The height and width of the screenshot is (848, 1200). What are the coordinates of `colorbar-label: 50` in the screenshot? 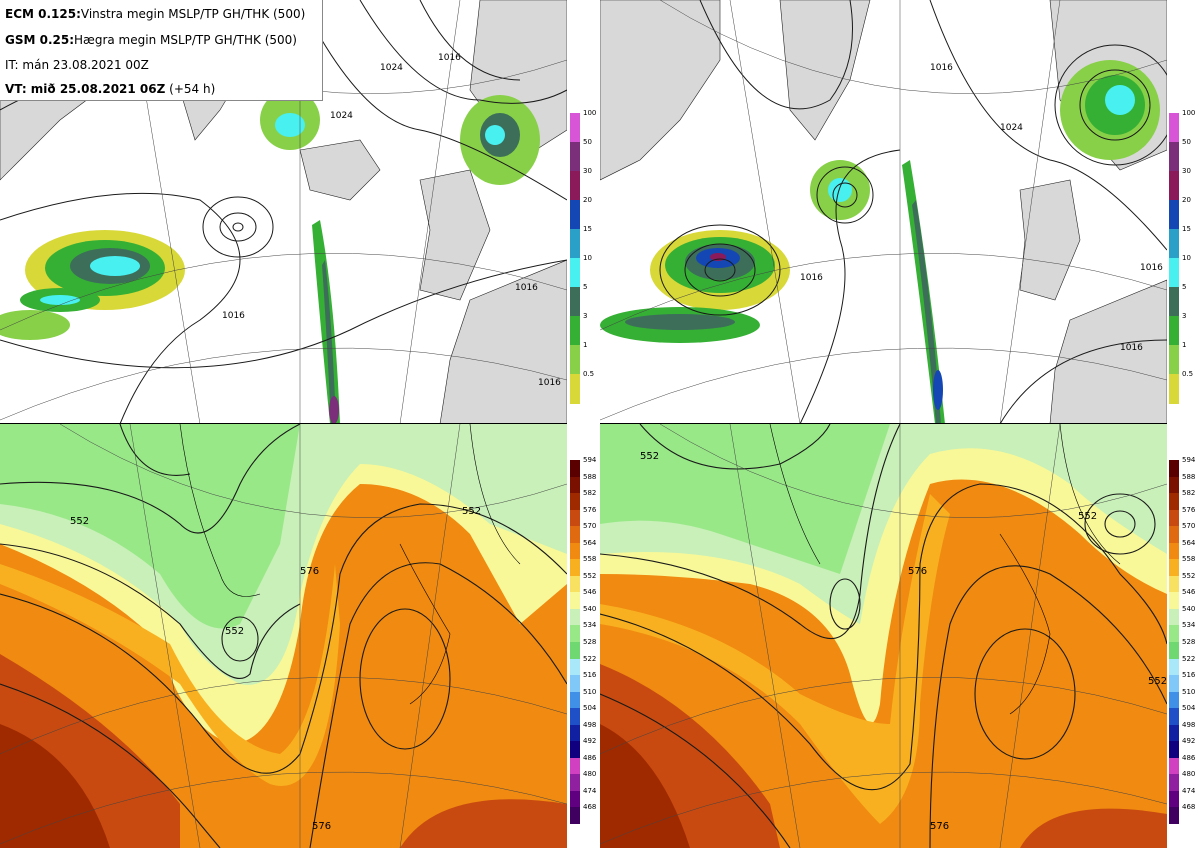 It's located at (1186, 142).